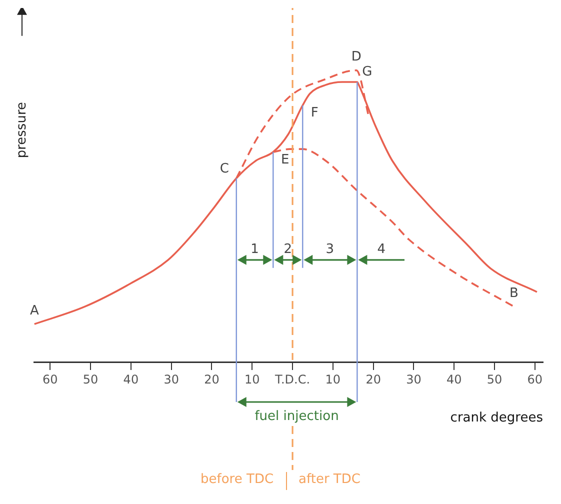 The height and width of the screenshot is (504, 561). I want to click on text: before TDC, so click(237, 480).